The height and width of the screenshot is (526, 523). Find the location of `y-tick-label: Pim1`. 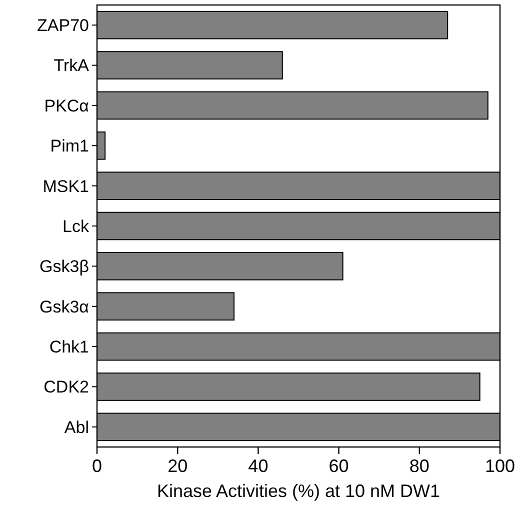

y-tick-label: Pim1 is located at coordinates (69, 146).